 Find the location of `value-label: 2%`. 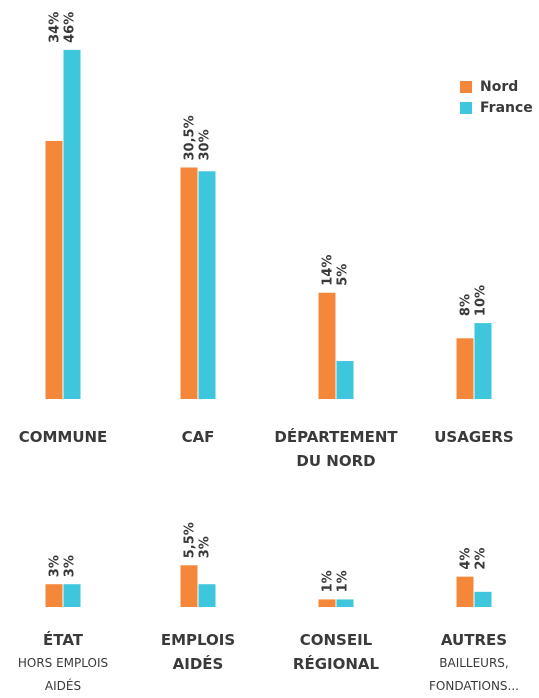

value-label: 2% is located at coordinates (481, 559).